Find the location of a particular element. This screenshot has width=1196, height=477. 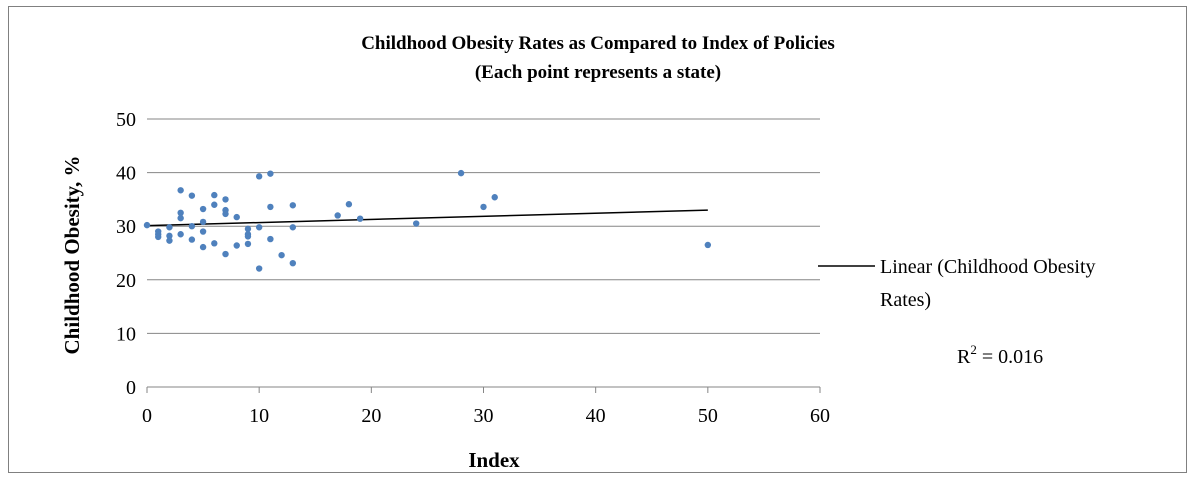

x-tick-label: 20 is located at coordinates (371, 416).